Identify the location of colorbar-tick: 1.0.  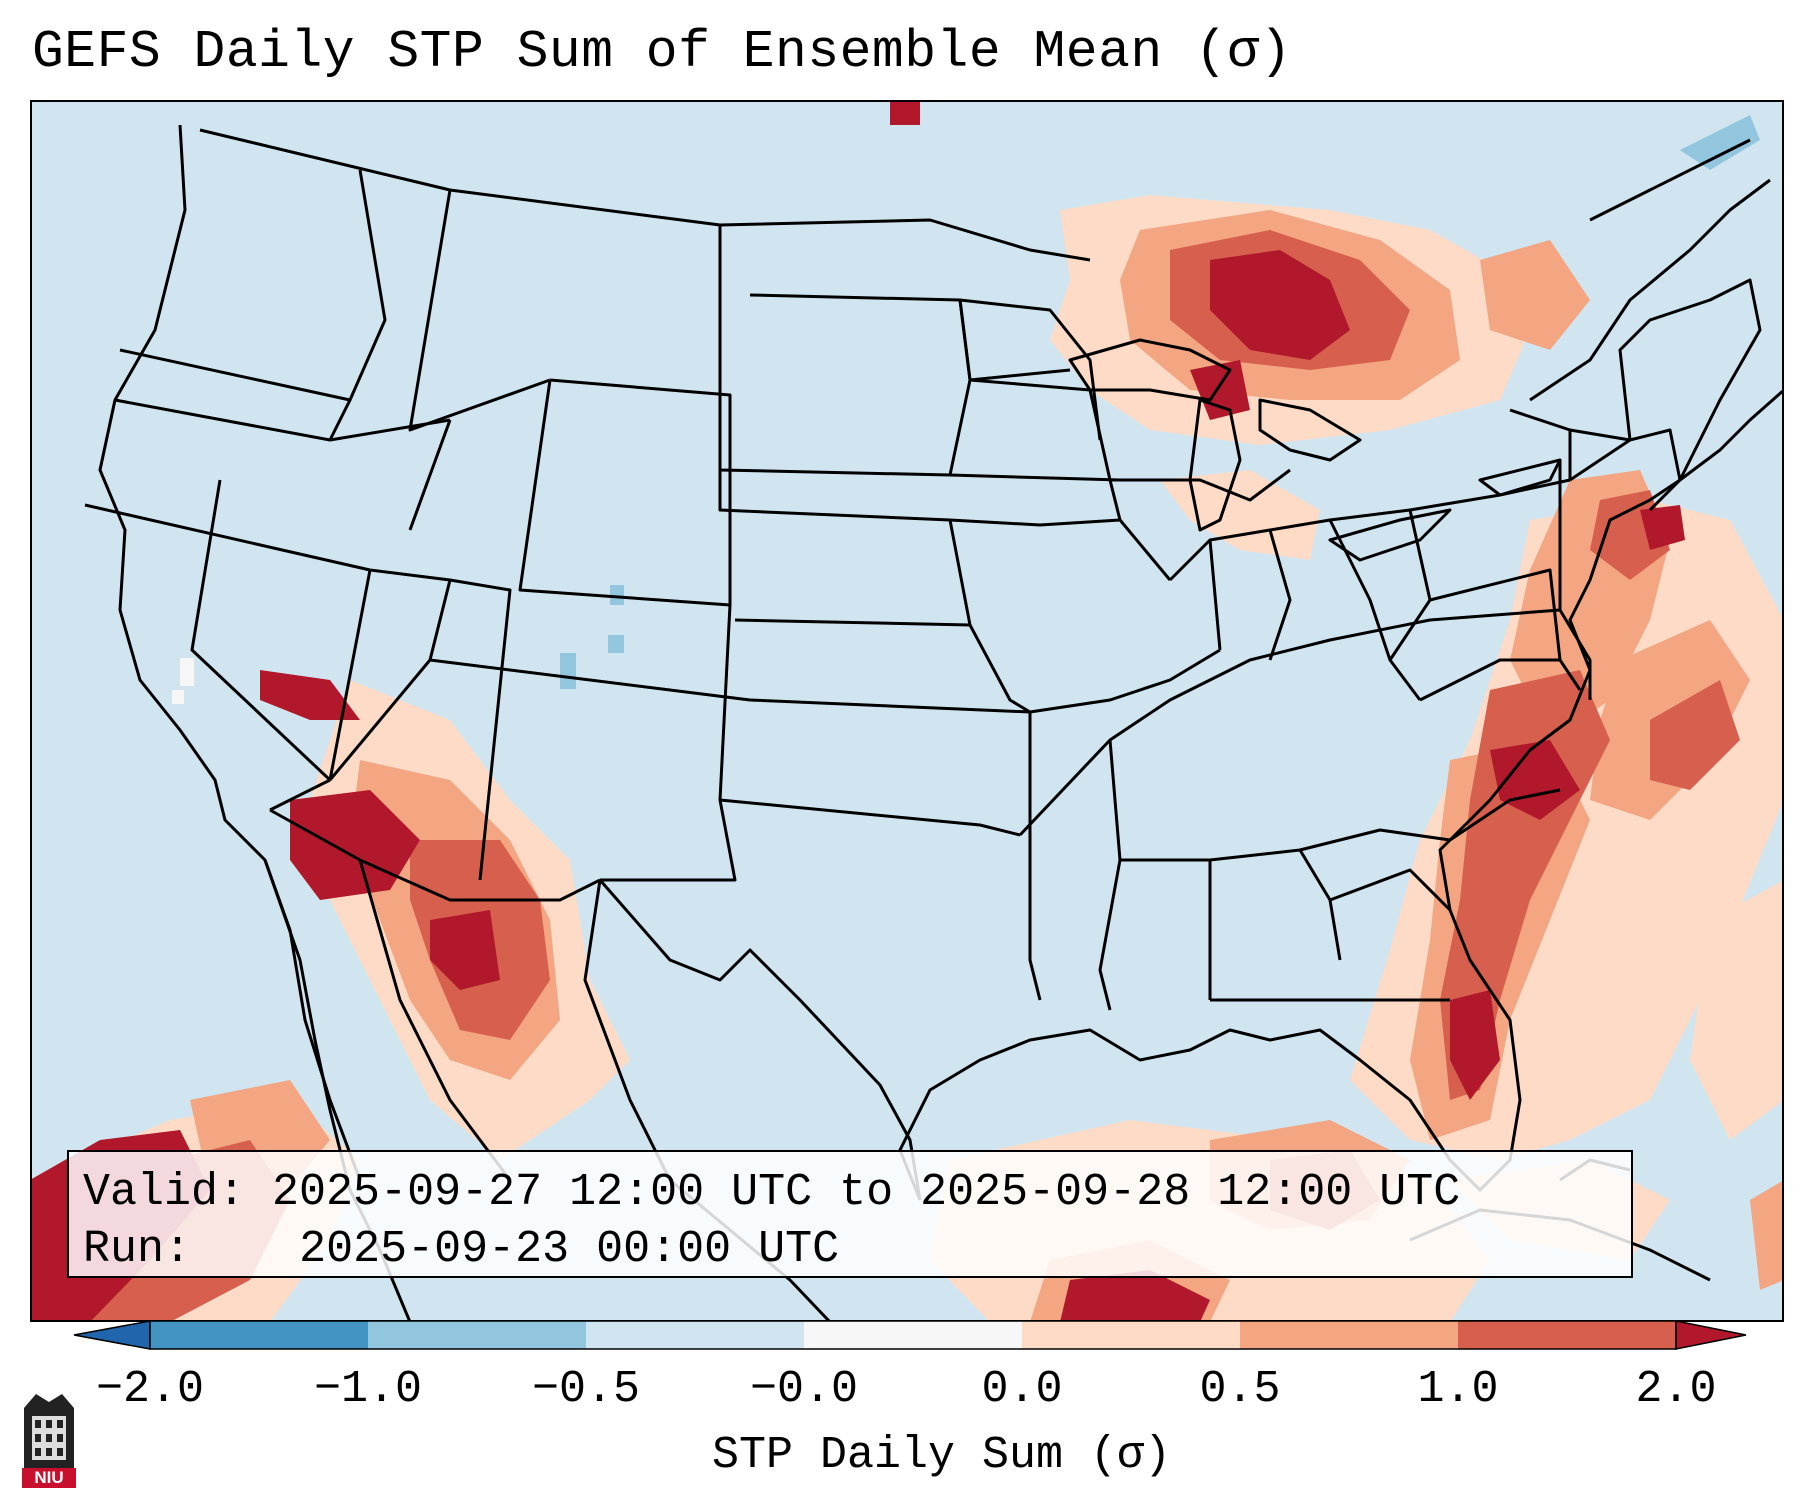
(1458, 1389).